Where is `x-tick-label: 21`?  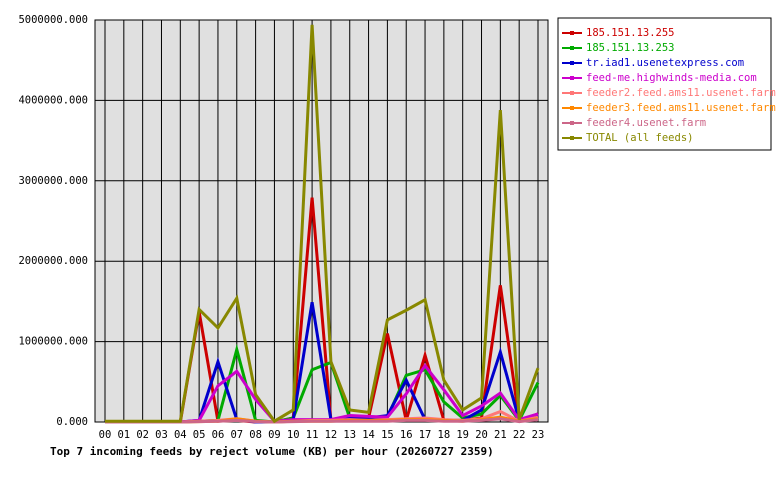 x-tick-label: 21 is located at coordinates (500, 435).